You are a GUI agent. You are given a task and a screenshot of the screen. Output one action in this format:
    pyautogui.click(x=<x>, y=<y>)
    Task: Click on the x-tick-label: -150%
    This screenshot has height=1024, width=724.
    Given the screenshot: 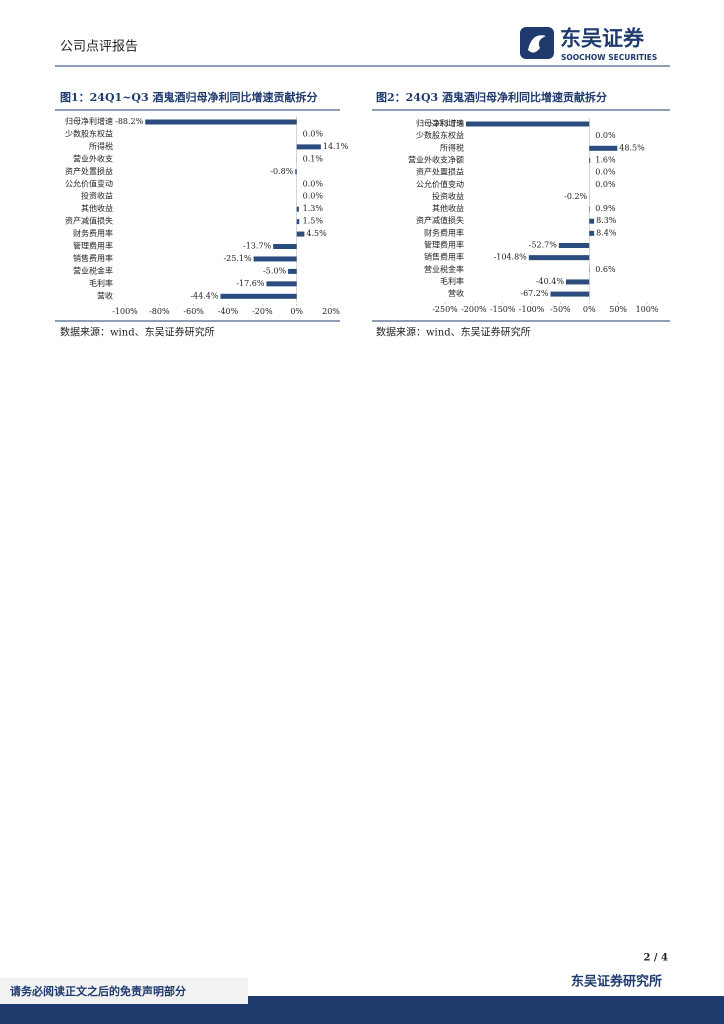 What is the action you would take?
    pyautogui.click(x=503, y=309)
    